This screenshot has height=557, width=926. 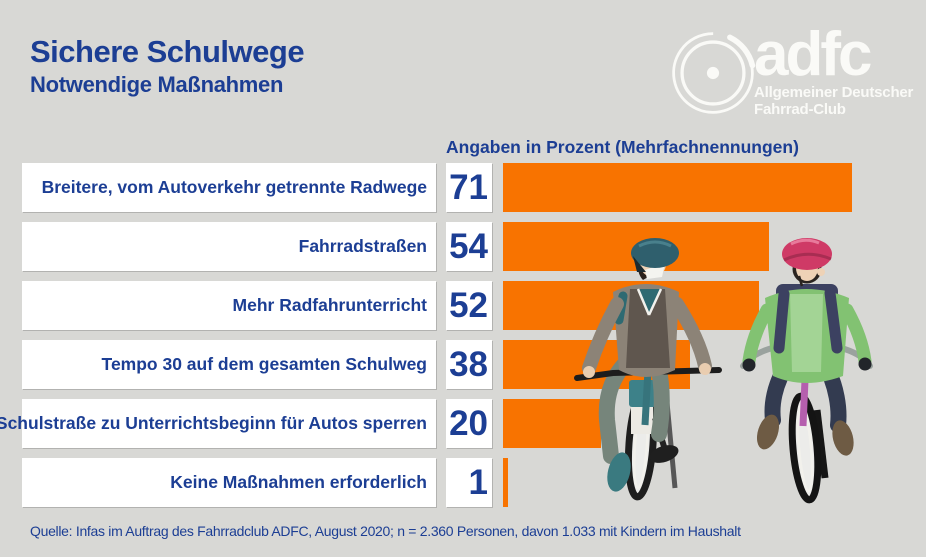 I want to click on value-label: 20, so click(x=469, y=423).